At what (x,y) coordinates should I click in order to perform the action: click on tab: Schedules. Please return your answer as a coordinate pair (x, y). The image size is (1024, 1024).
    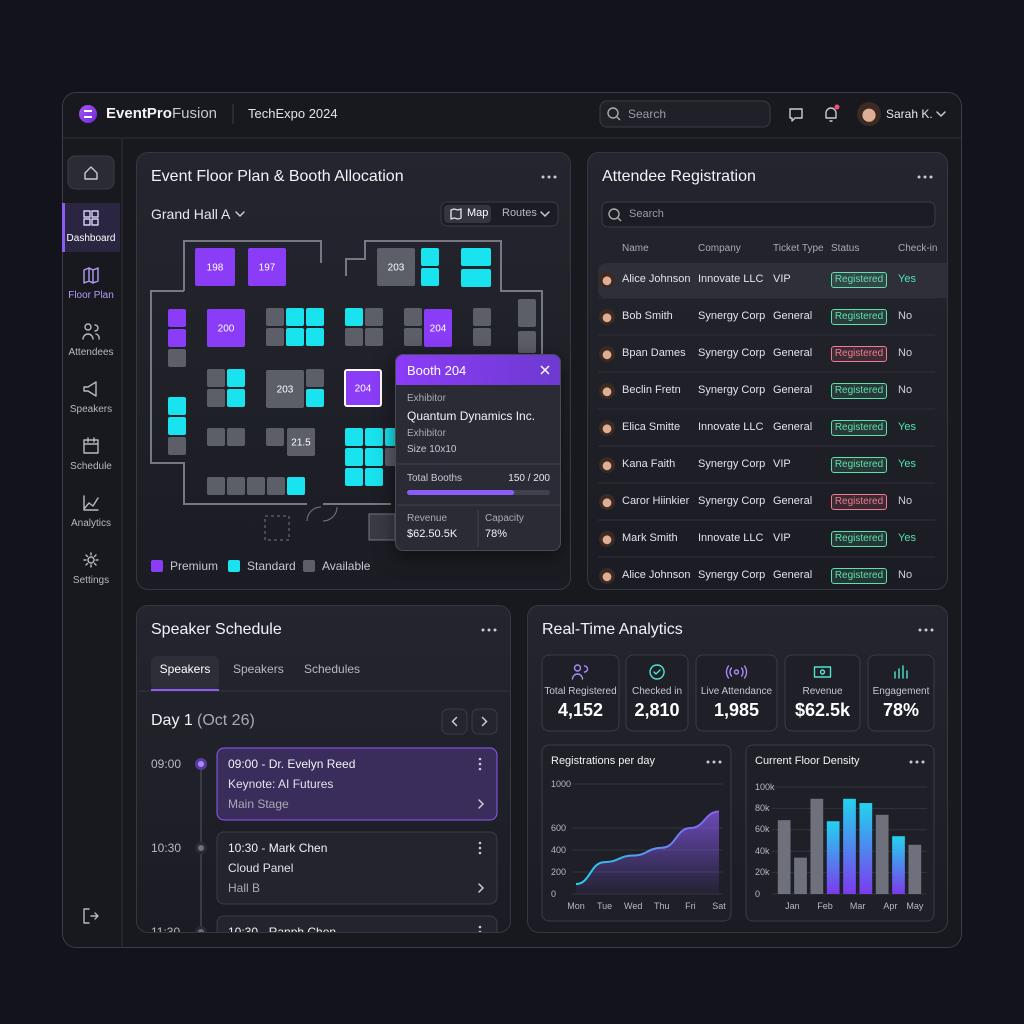
    Looking at the image, I should click on (332, 668).